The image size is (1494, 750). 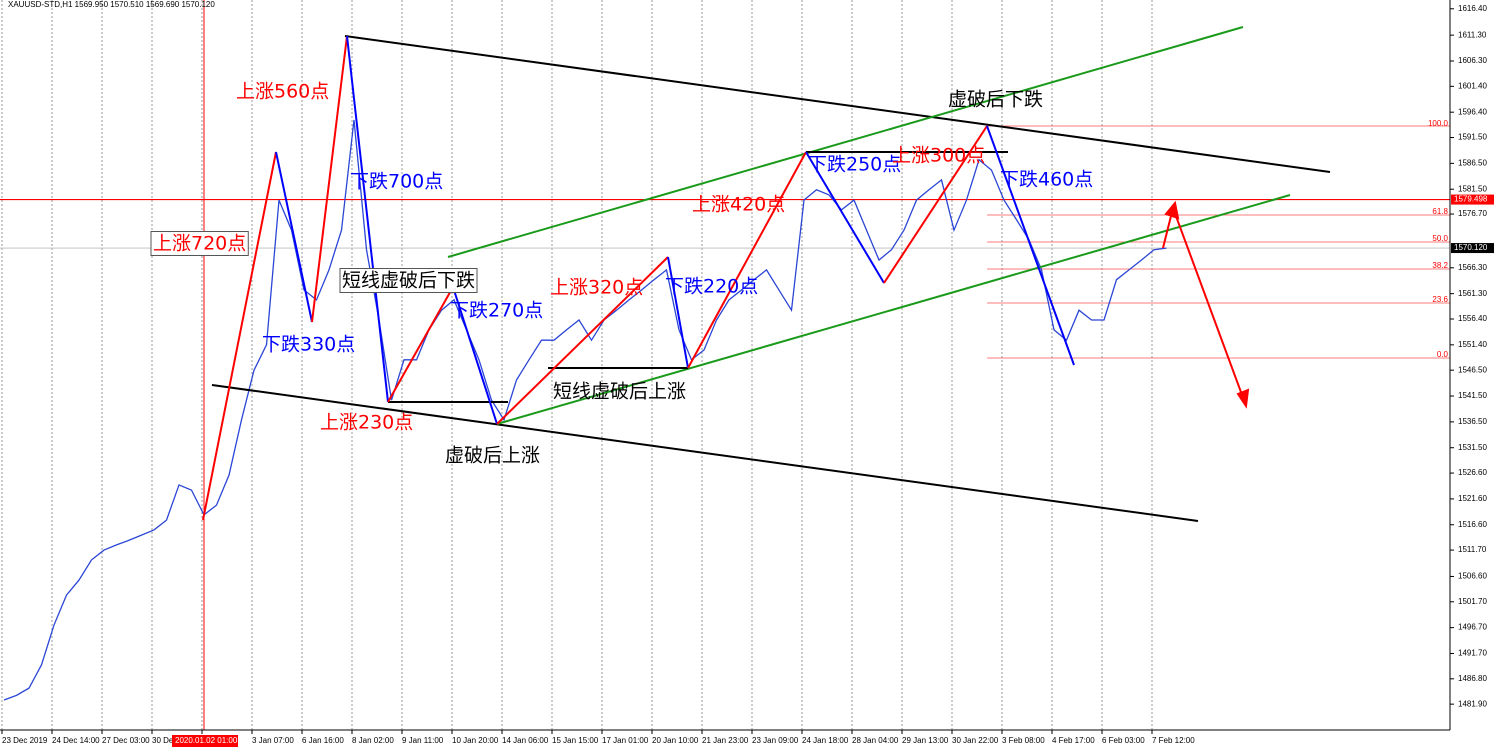 I want to click on annotation: 短线虚破后下跌, so click(x=408, y=281).